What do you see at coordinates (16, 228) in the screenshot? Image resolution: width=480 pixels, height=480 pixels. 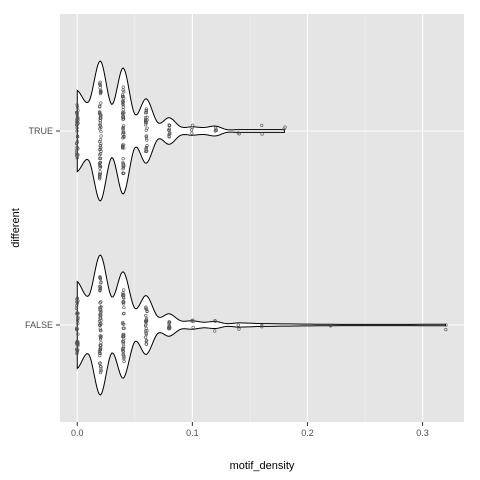 I see `y-axis-title: different` at bounding box center [16, 228].